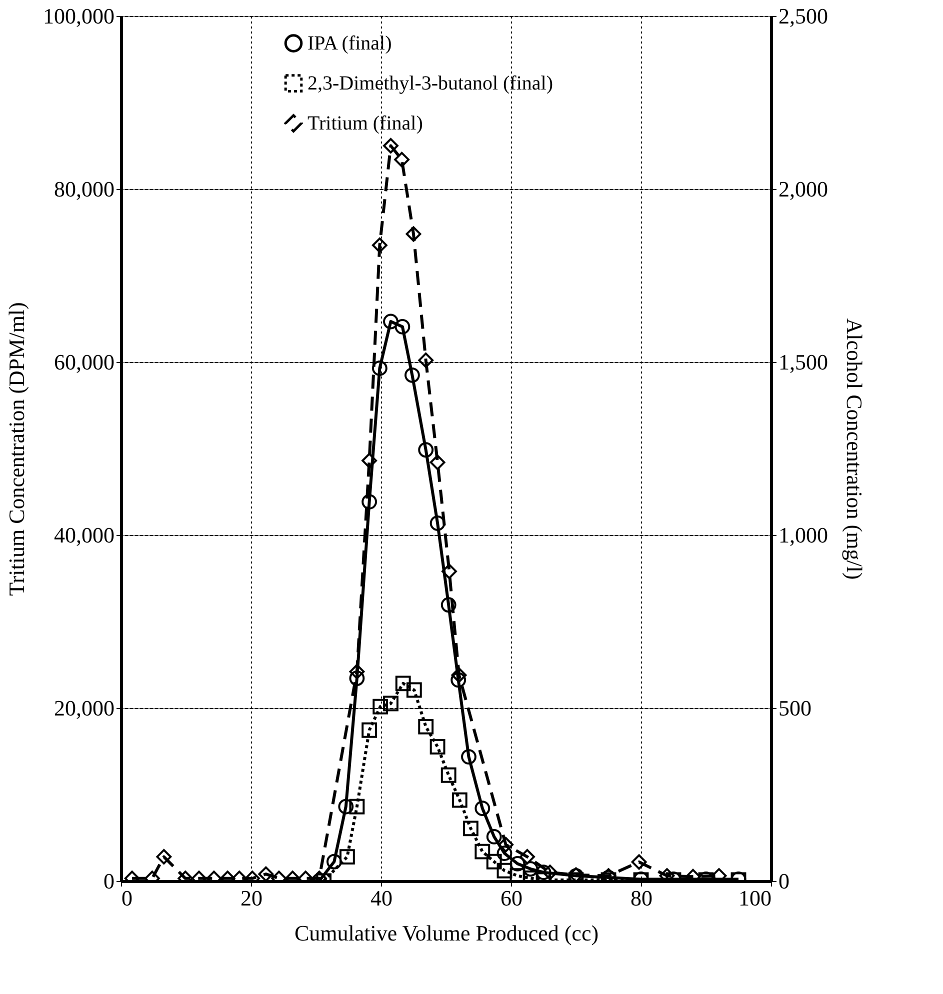 The image size is (943, 994). I want to click on y-tick-label: 20,000, so click(84, 708).